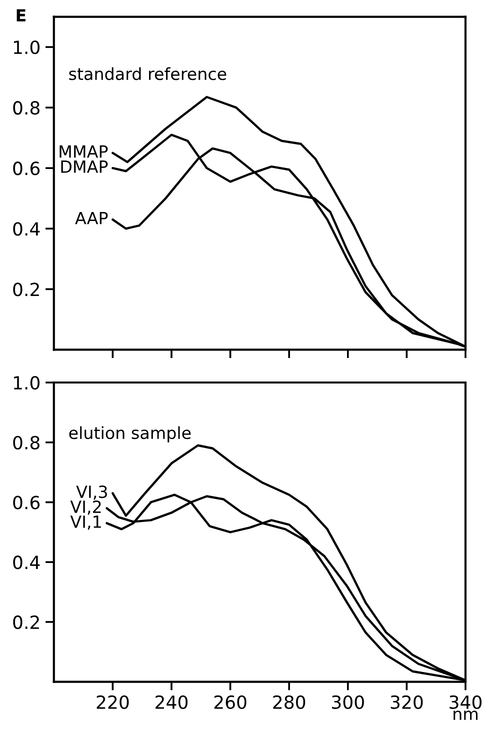  Describe the element at coordinates (466, 715) in the screenshot. I see `x-axis-title: nm` at that location.